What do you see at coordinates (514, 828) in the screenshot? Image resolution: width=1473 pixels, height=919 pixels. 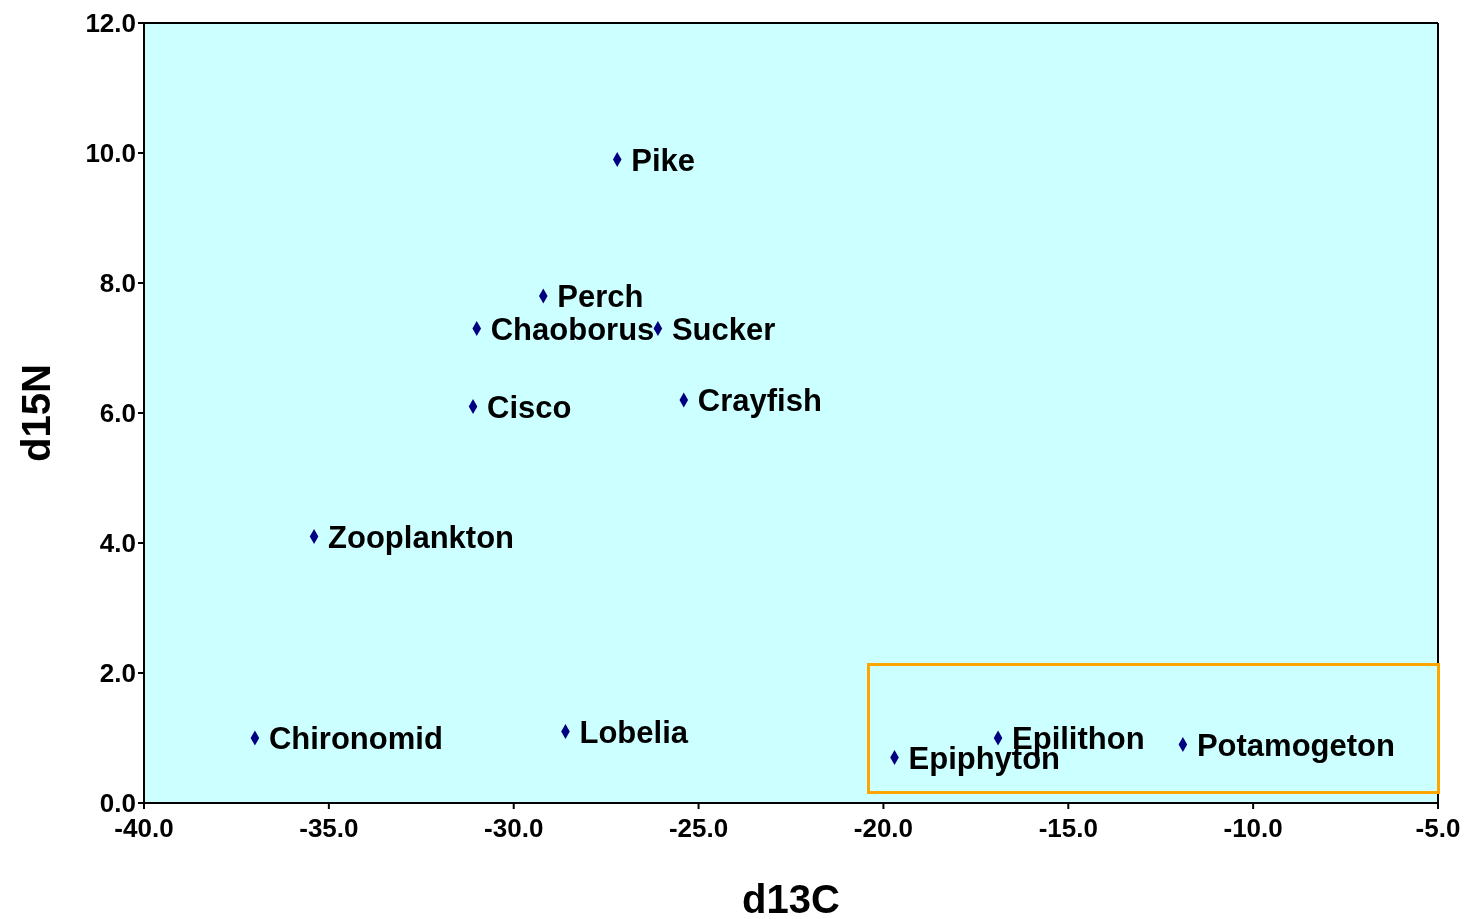 I see `x-tick-label: -30.0` at bounding box center [514, 828].